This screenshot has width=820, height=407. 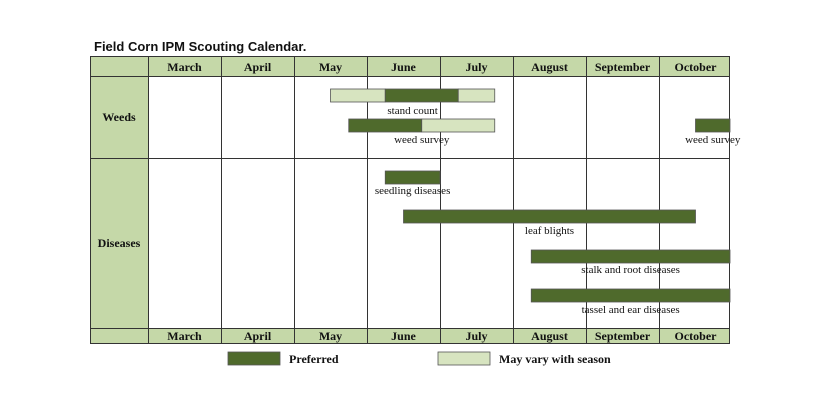 What do you see at coordinates (549, 67) in the screenshot?
I see `month-label-top: August` at bounding box center [549, 67].